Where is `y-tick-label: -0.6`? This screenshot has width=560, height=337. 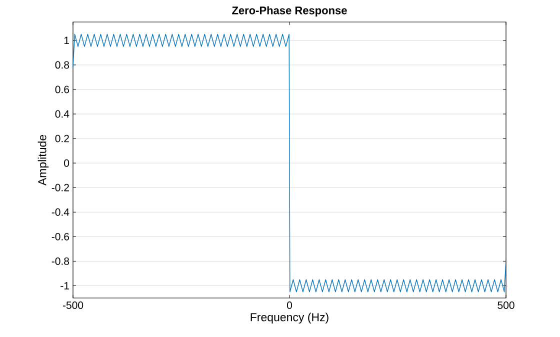 y-tick-label: -0.6 is located at coordinates (61, 236).